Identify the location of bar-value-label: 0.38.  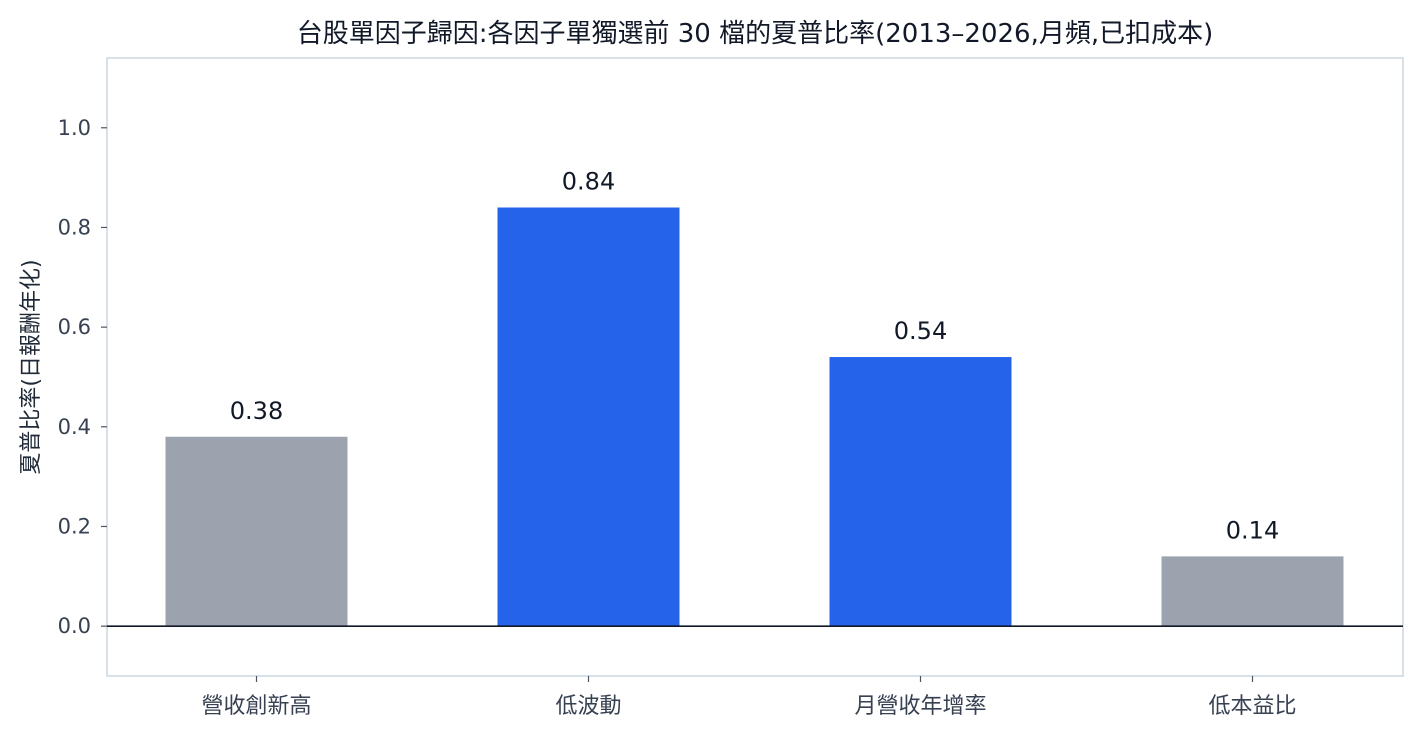
(256, 411).